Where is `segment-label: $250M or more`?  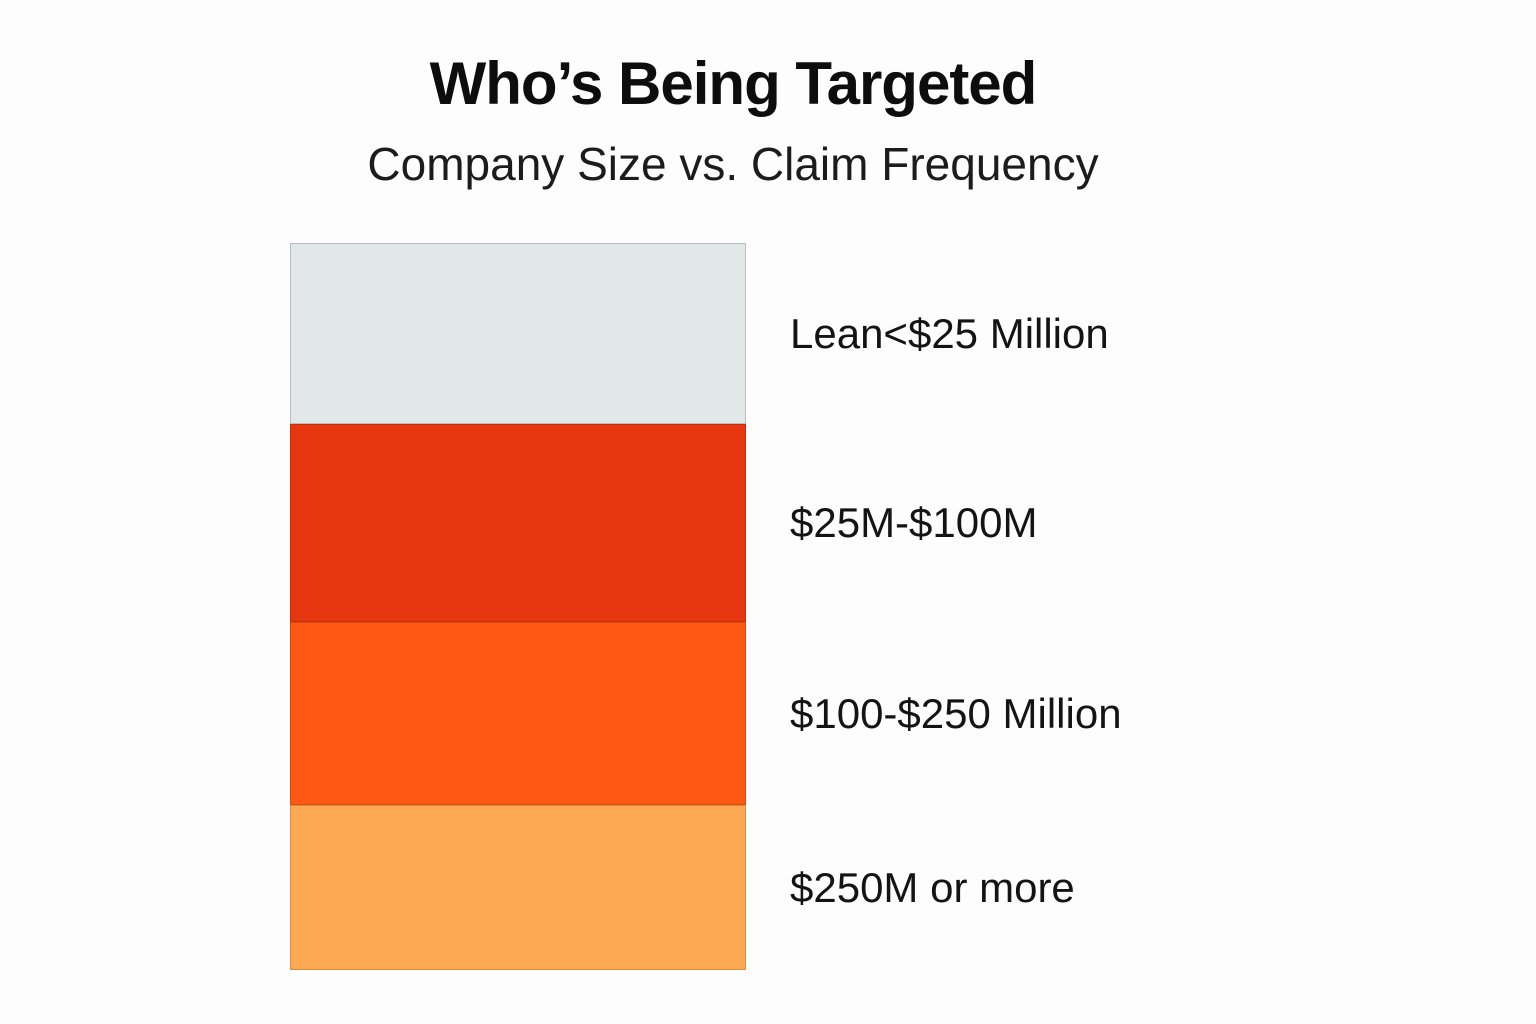 segment-label: $250M or more is located at coordinates (932, 887).